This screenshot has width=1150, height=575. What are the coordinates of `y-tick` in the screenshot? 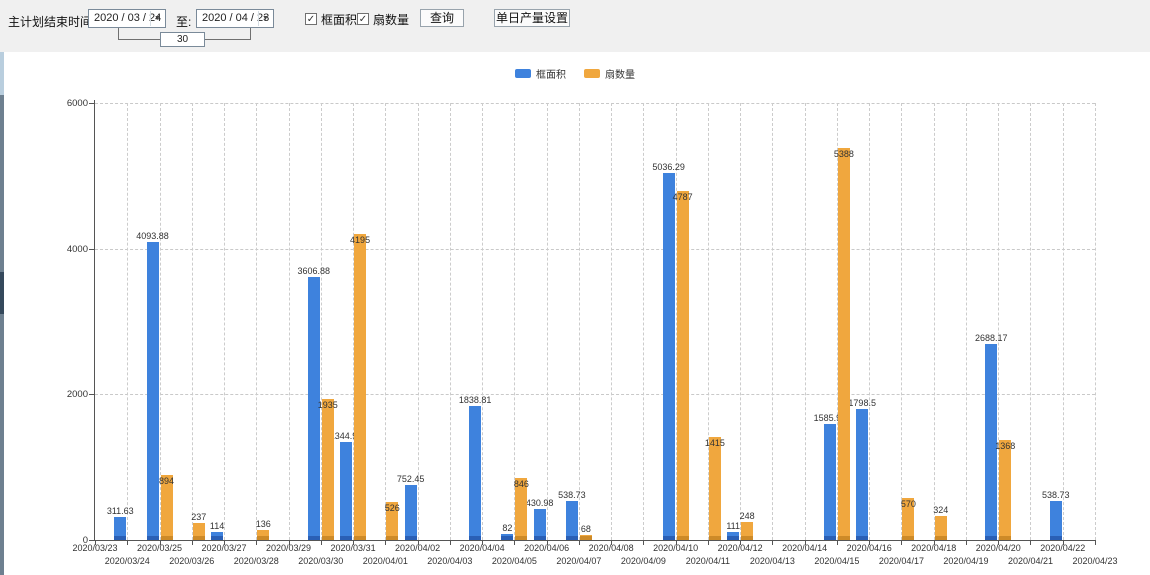 It's located at (91, 249).